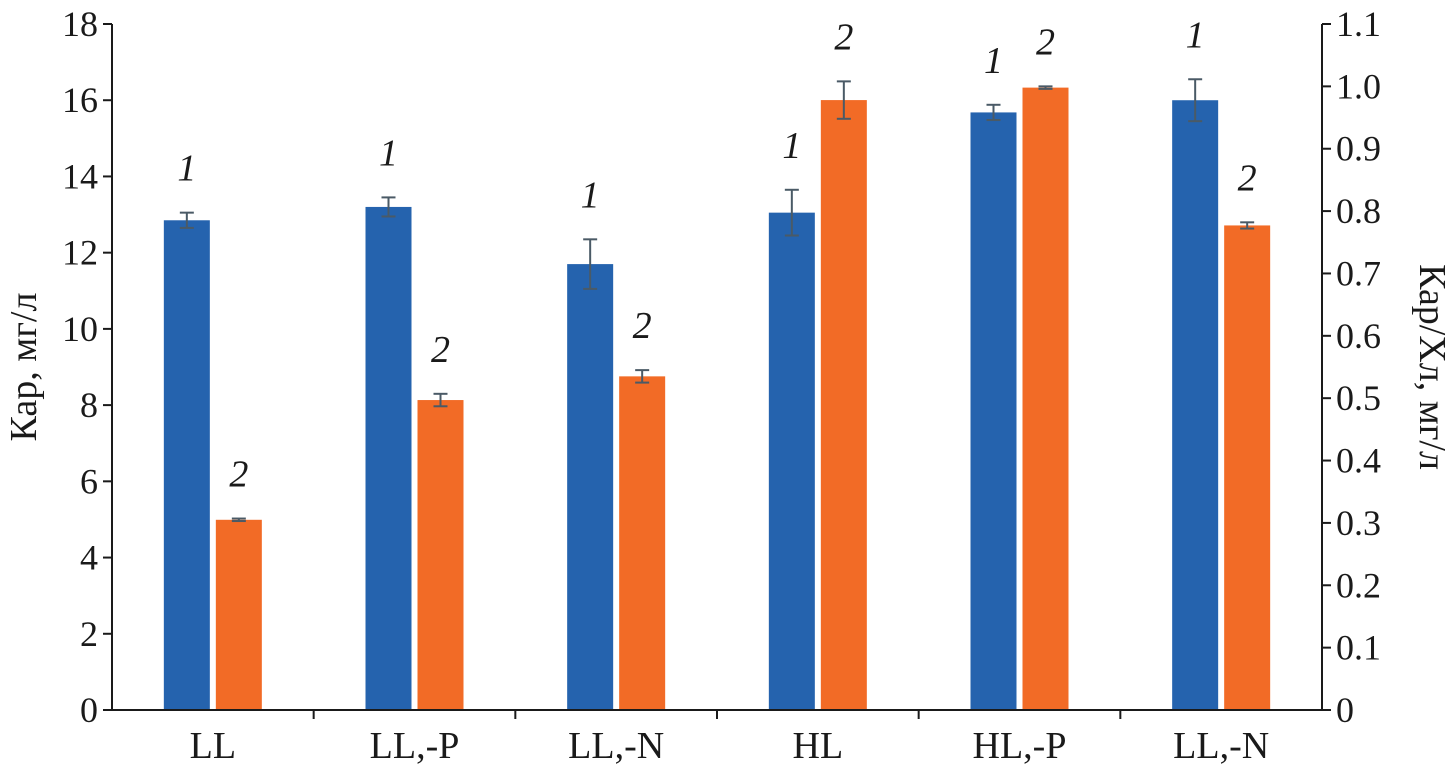  Describe the element at coordinates (24, 367) in the screenshot. I see `y-axis-title: Кар, мг/л` at that location.